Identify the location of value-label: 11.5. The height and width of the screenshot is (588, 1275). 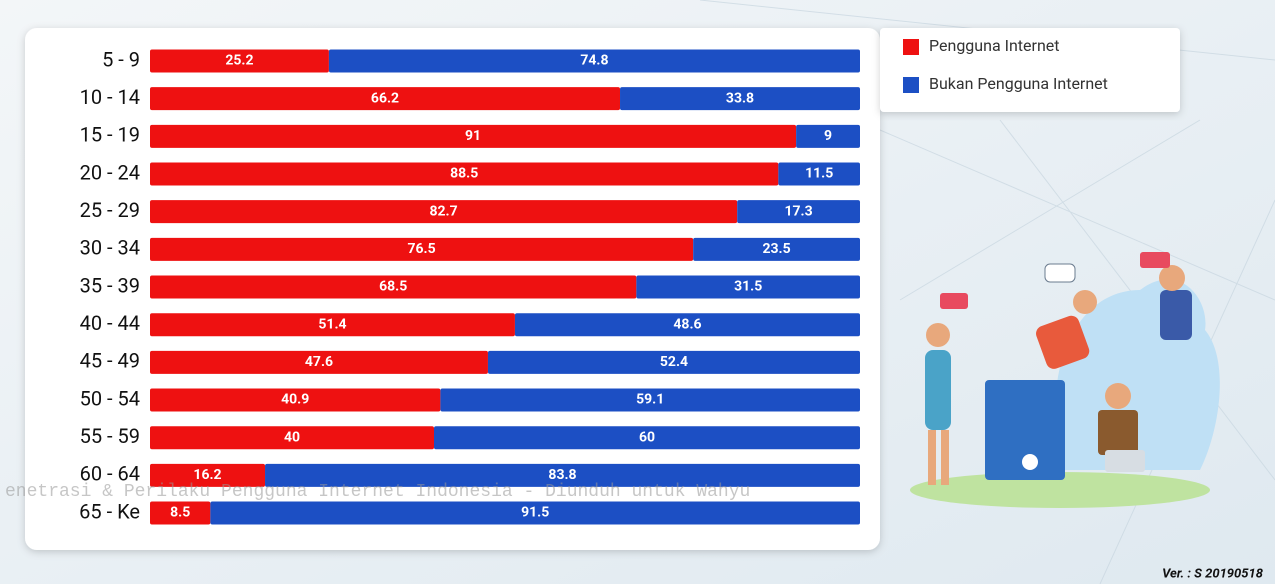
(819, 174).